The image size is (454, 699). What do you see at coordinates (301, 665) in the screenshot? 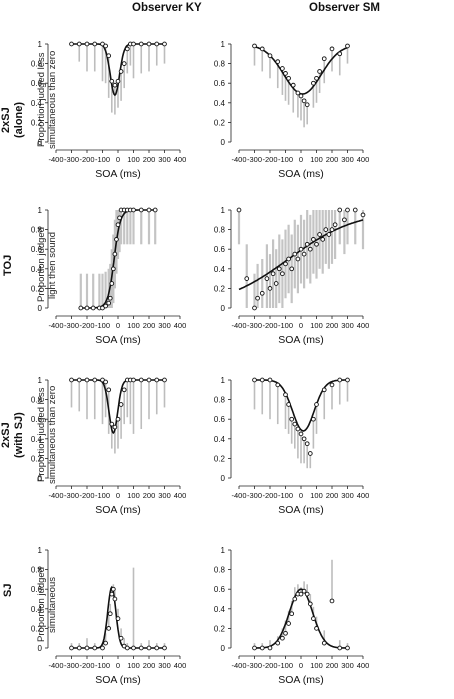
I see `panel-8-x-tick-label: 0` at bounding box center [301, 665].